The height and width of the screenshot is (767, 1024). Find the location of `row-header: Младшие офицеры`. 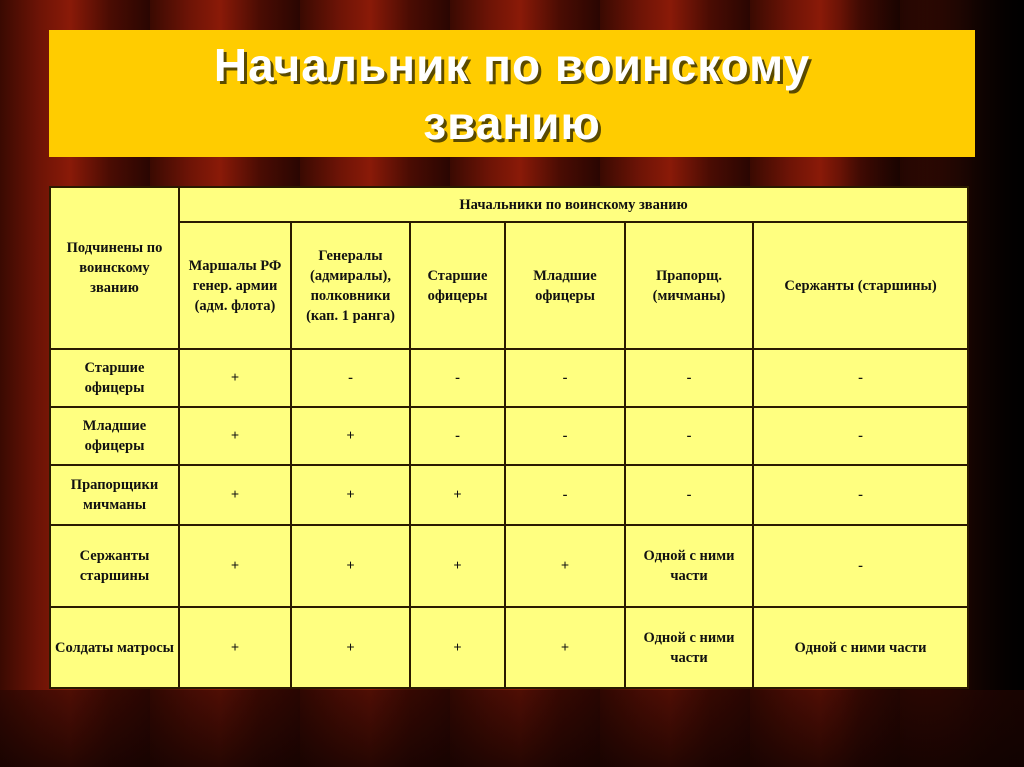

row-header: Младшие офицеры is located at coordinates (114, 436).